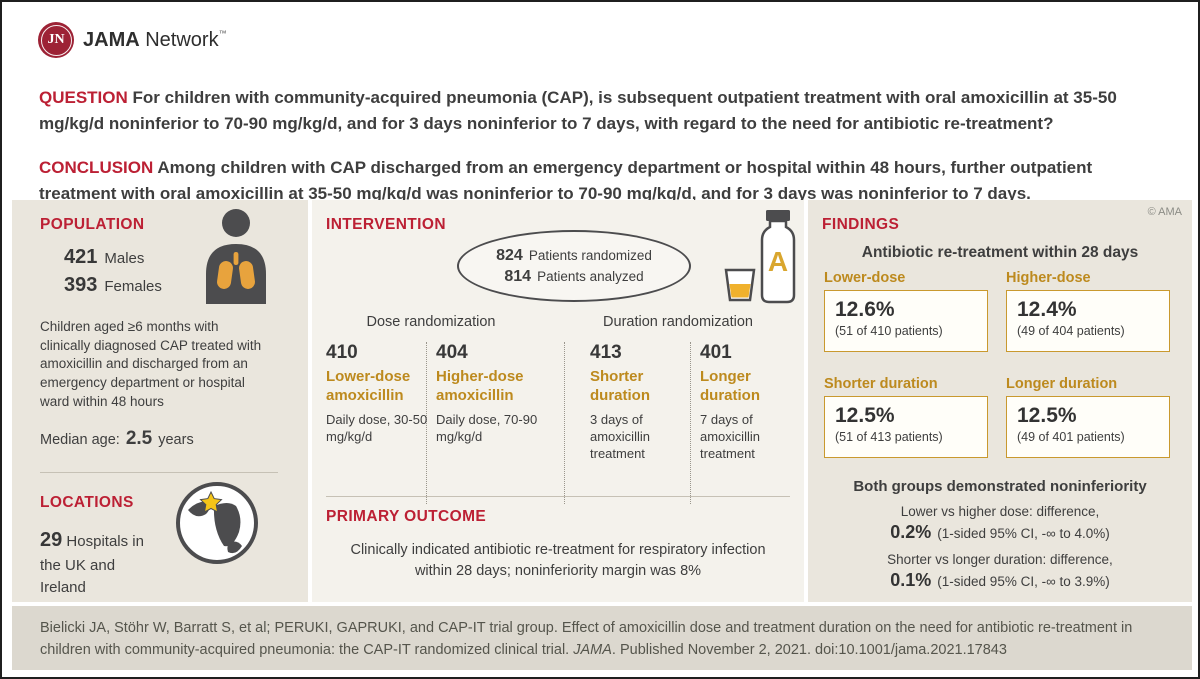 This screenshot has height=679, width=1200. Describe the element at coordinates (518, 276) in the screenshot. I see `analyzed-count: 814` at that location.